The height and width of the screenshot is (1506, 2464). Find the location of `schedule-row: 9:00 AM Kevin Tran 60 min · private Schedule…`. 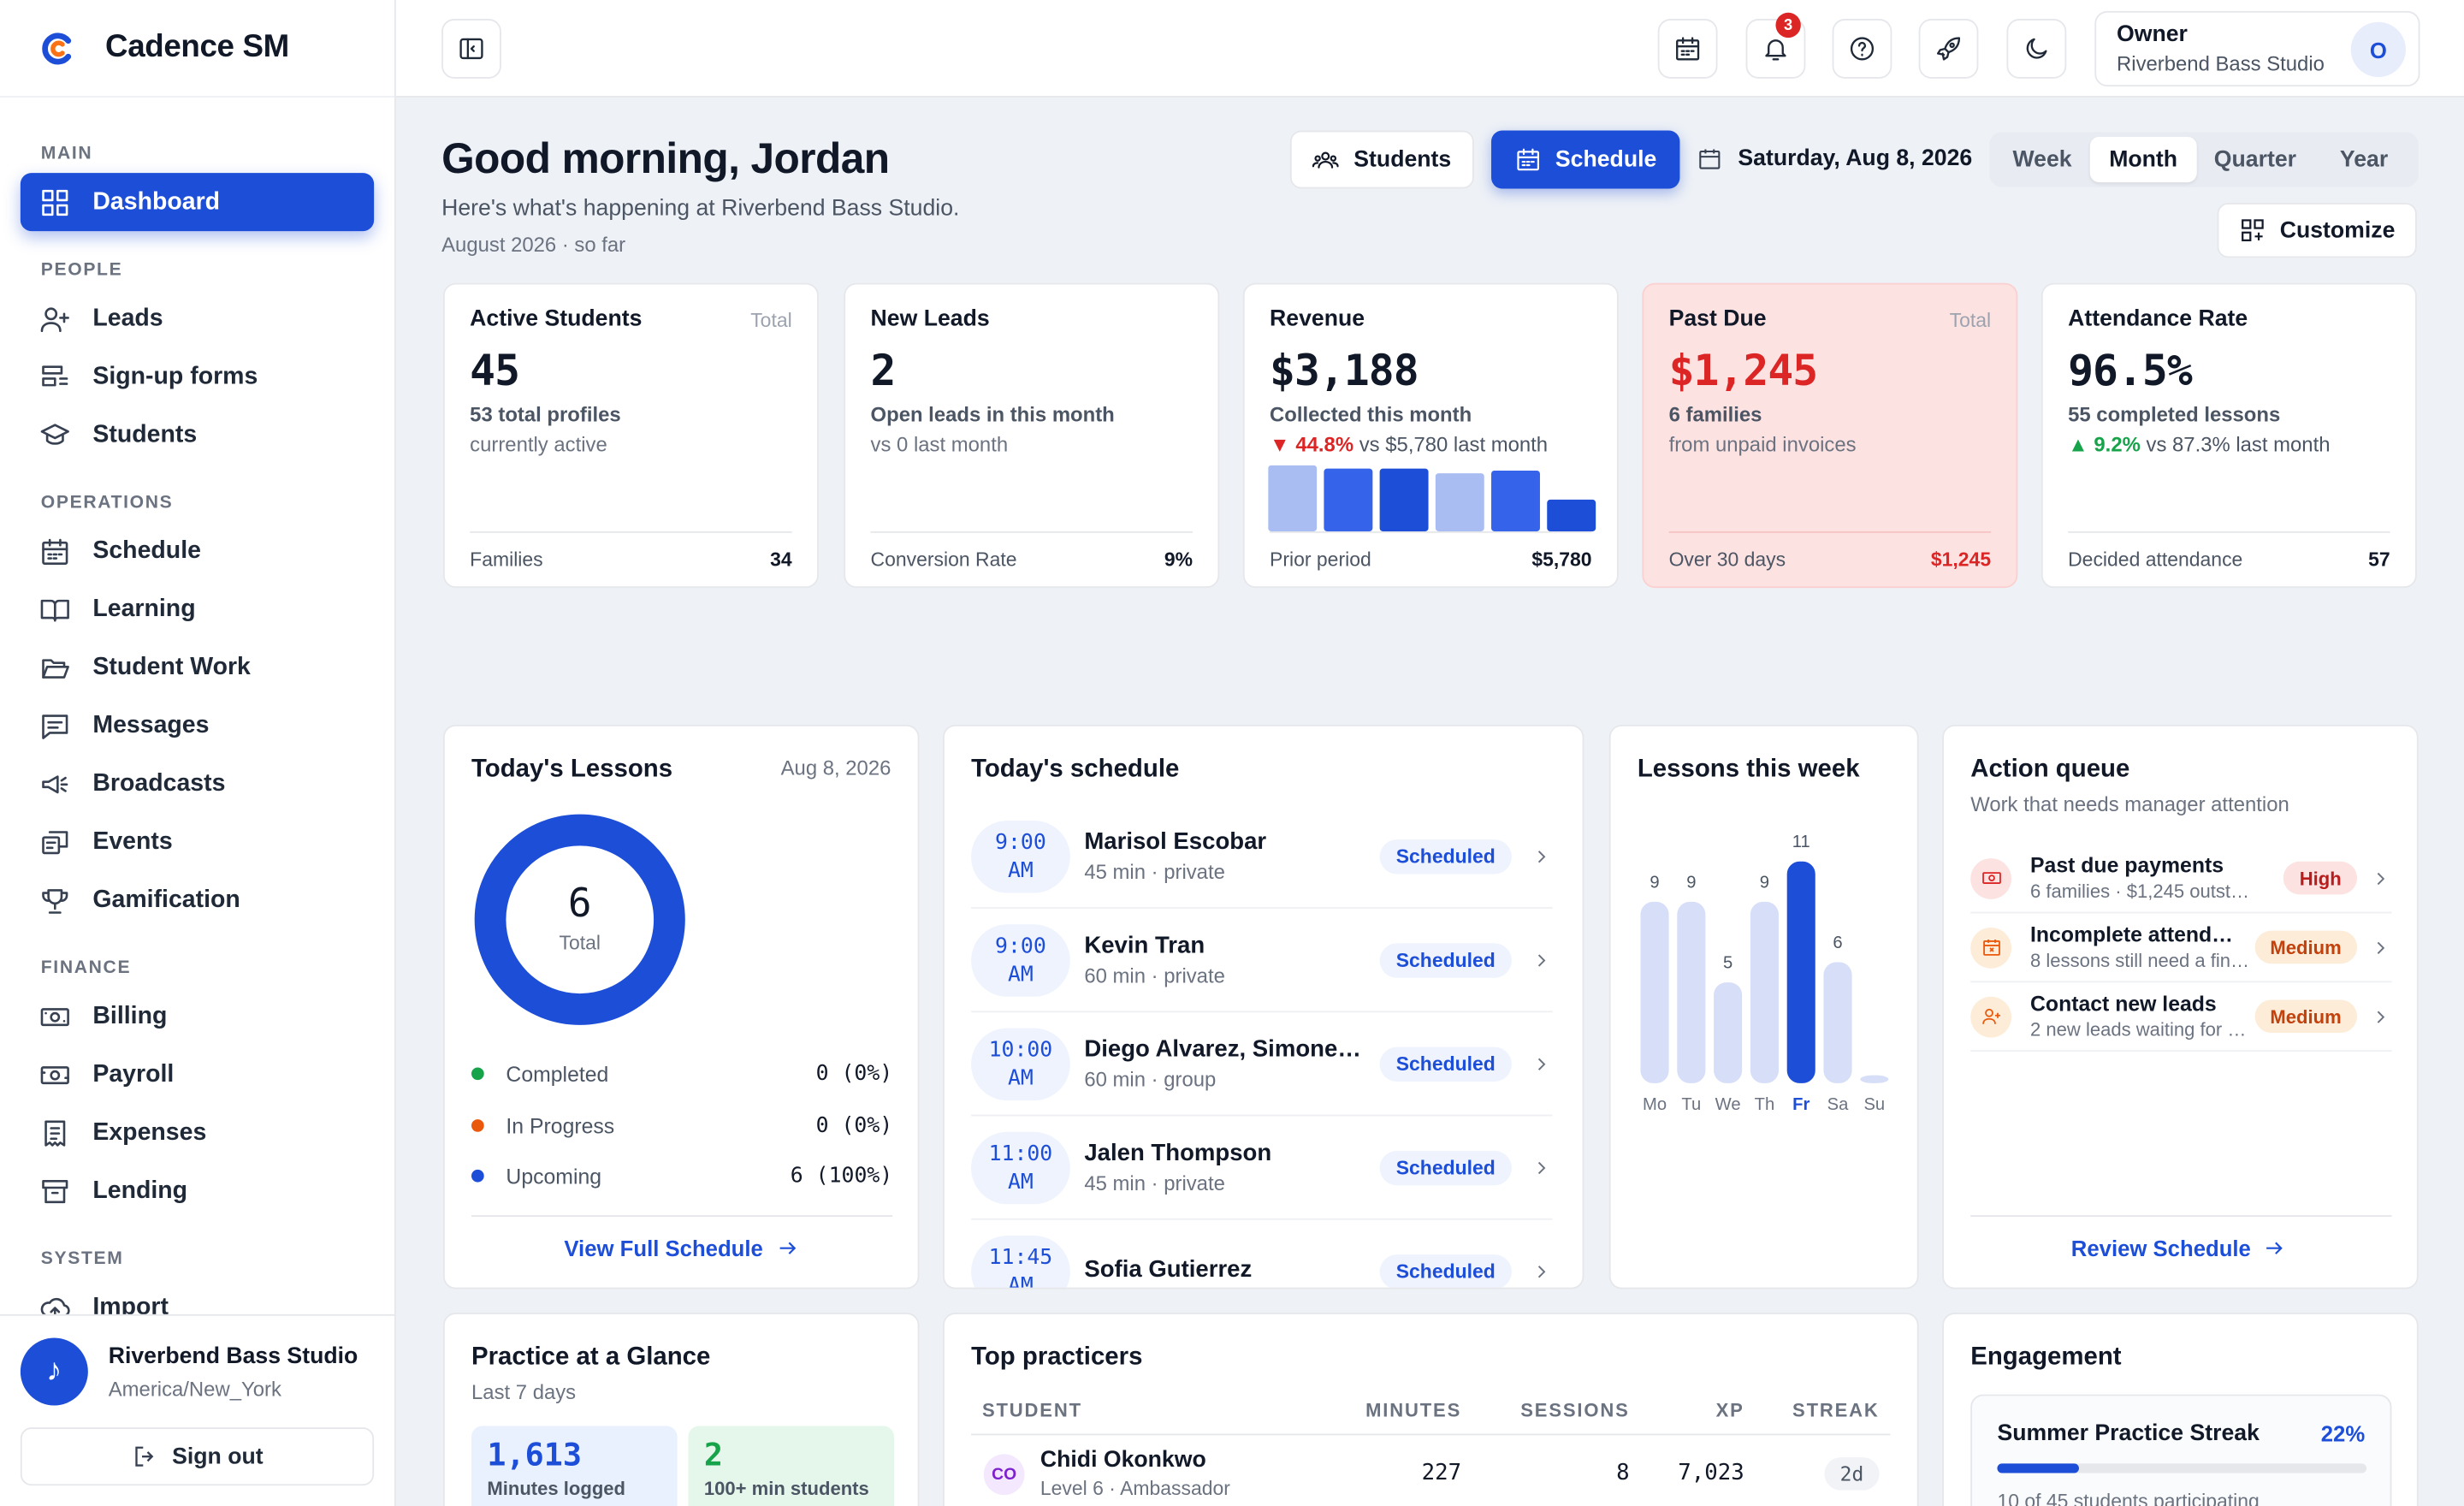

schedule-row: 9:00 AM Kevin Tran 60 min · private Schedule… is located at coordinates (1262, 961).